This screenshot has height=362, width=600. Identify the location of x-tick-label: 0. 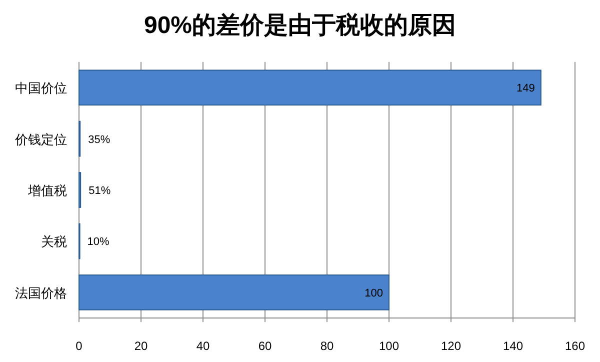
(79, 346).